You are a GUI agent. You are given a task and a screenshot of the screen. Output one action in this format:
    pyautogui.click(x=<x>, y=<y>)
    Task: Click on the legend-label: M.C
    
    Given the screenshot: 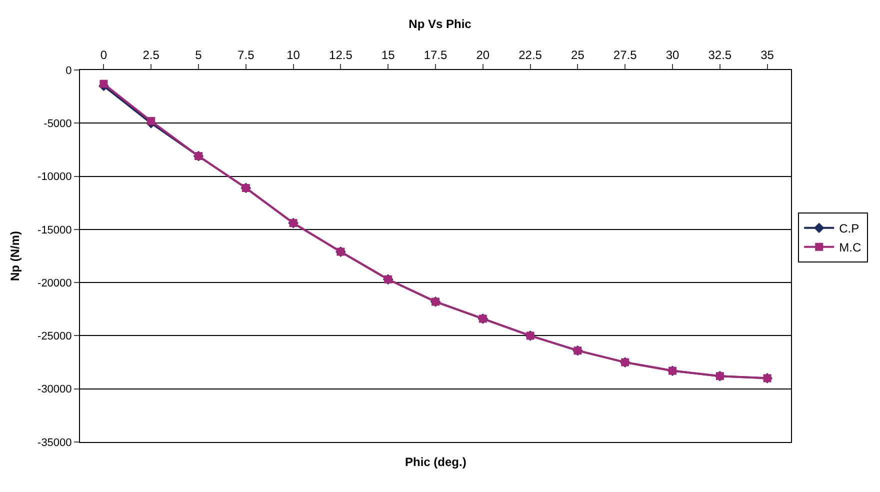 What is the action you would take?
    pyautogui.click(x=850, y=247)
    